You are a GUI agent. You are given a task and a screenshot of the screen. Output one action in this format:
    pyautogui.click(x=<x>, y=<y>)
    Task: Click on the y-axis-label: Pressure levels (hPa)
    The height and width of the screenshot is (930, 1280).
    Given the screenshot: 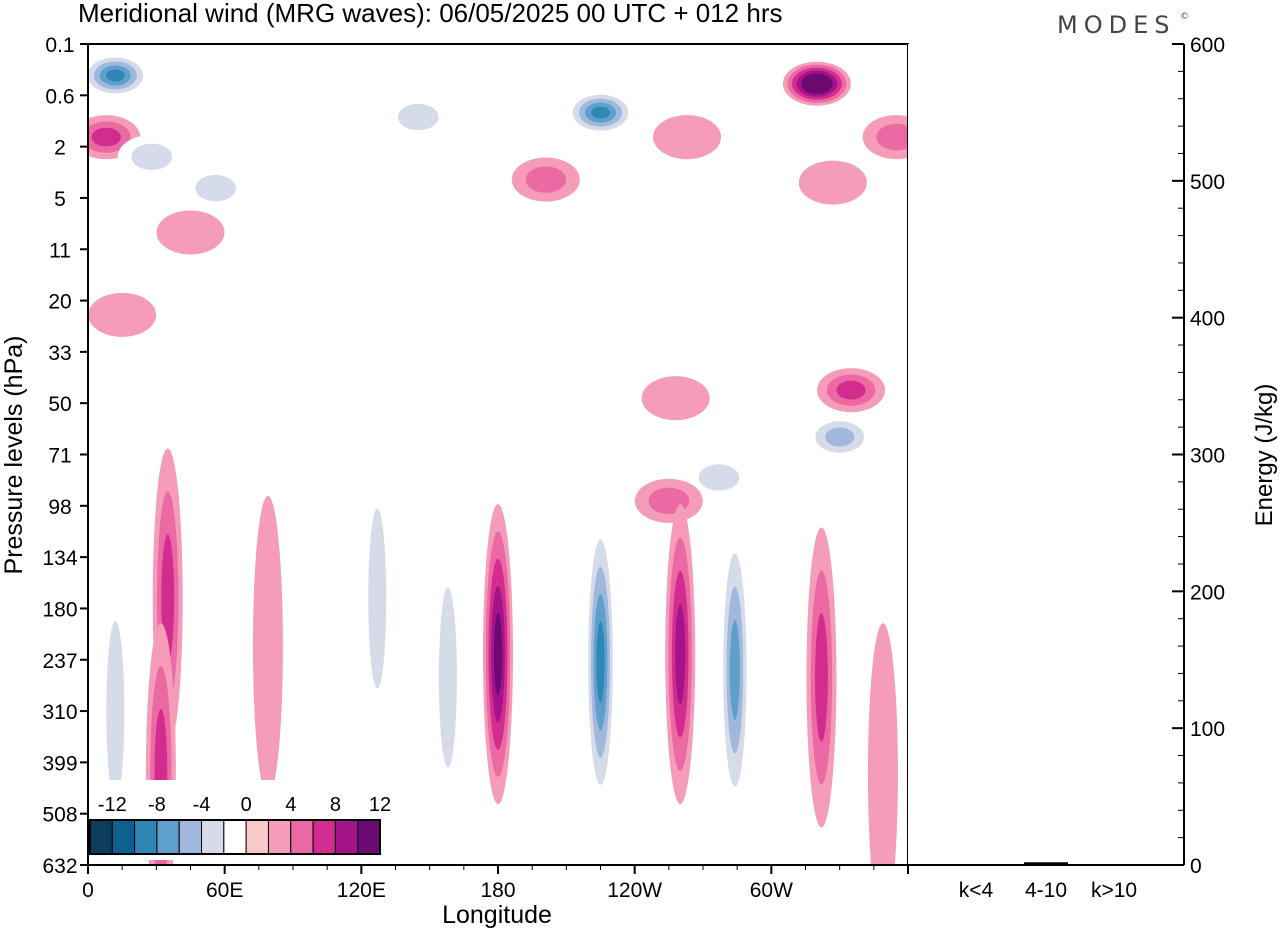 What is the action you would take?
    pyautogui.click(x=14, y=455)
    